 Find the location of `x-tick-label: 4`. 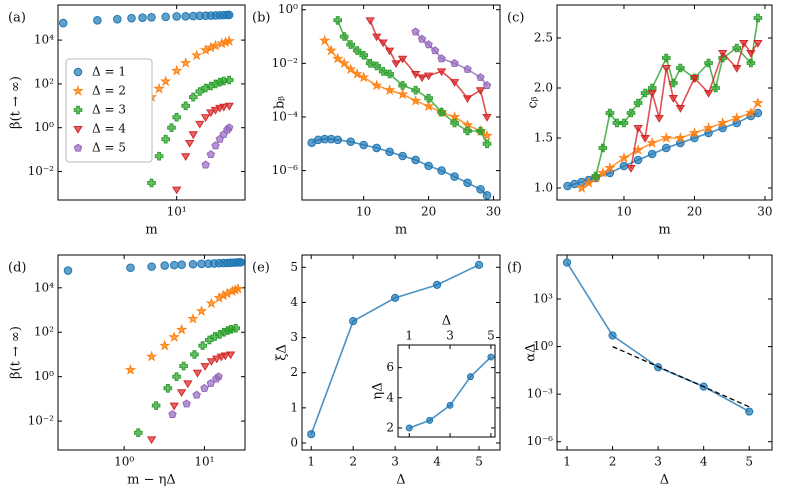

x-tick-label: 4 is located at coordinates (437, 462).